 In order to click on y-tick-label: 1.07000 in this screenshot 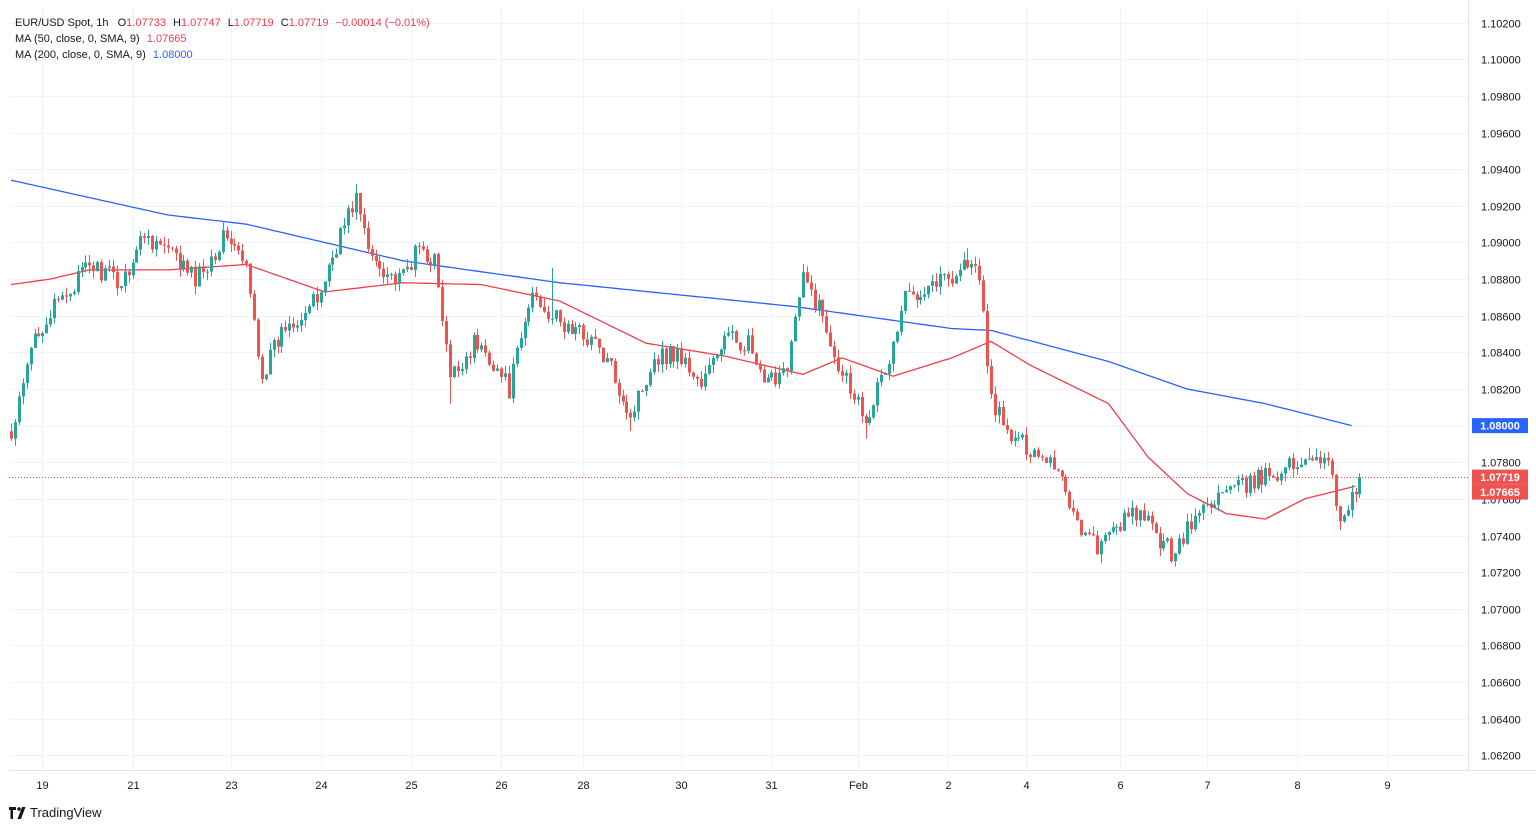, I will do `click(1501, 611)`.